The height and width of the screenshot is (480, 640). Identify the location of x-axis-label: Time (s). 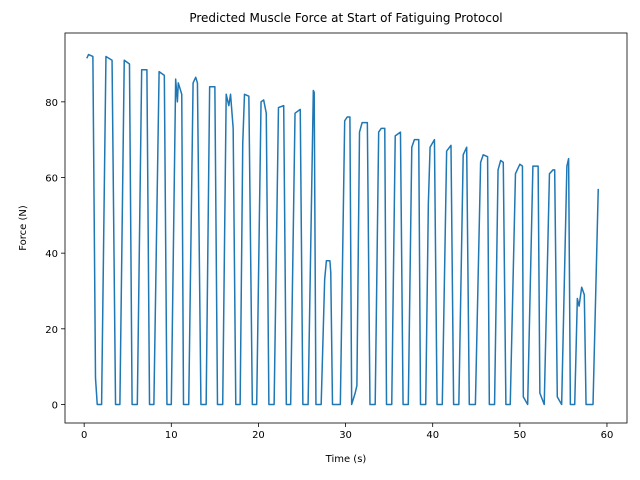
(346, 459).